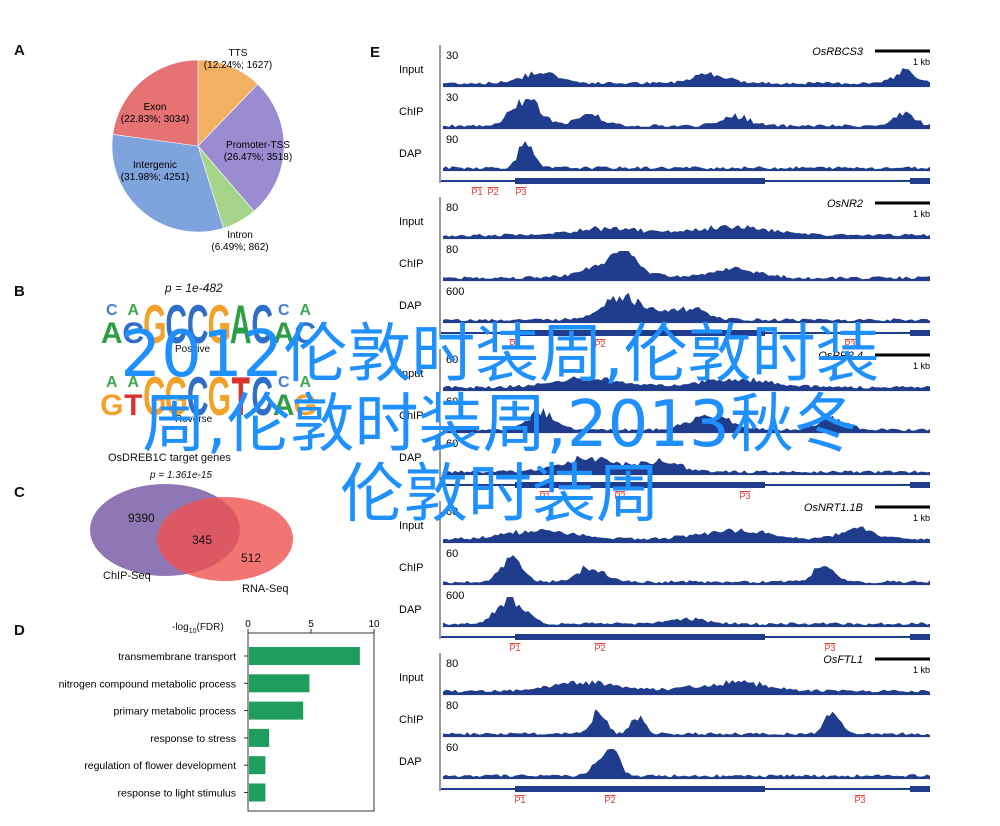 This screenshot has width=1000, height=826. What do you see at coordinates (193, 739) in the screenshot?
I see `go-category-label: response to stress` at bounding box center [193, 739].